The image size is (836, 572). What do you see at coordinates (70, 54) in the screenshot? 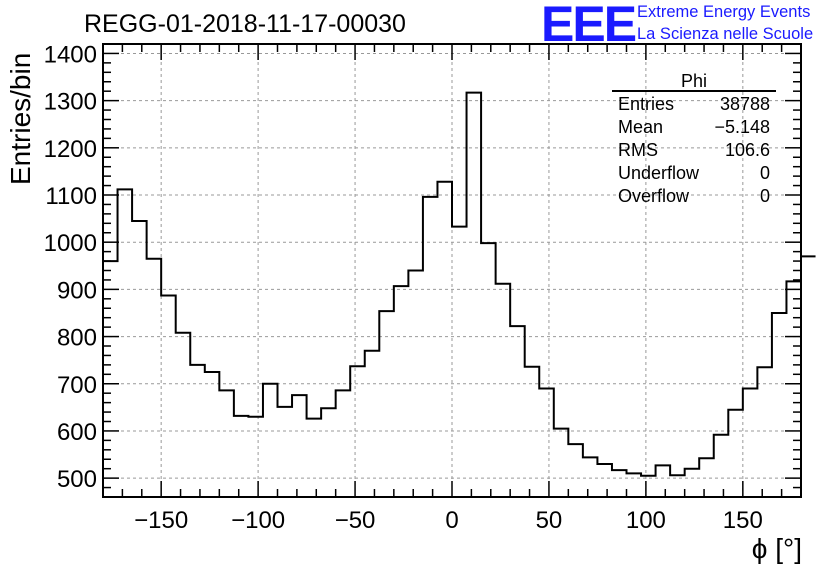
I see `y-tick-label: 1400` at bounding box center [70, 54].